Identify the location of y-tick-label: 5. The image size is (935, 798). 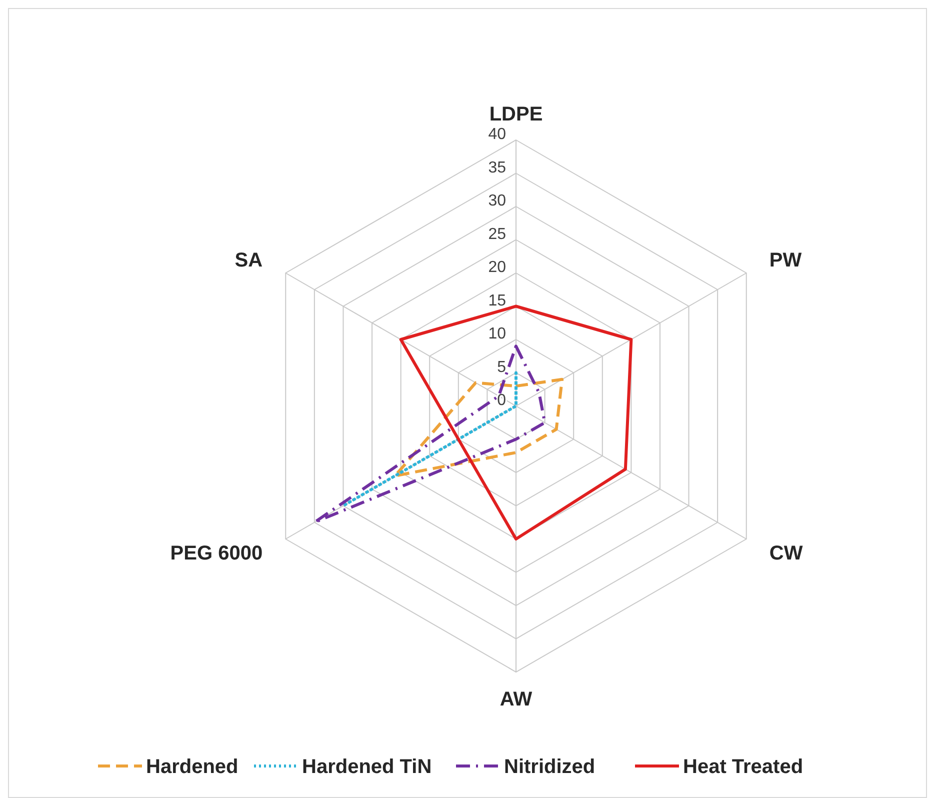
(501, 367).